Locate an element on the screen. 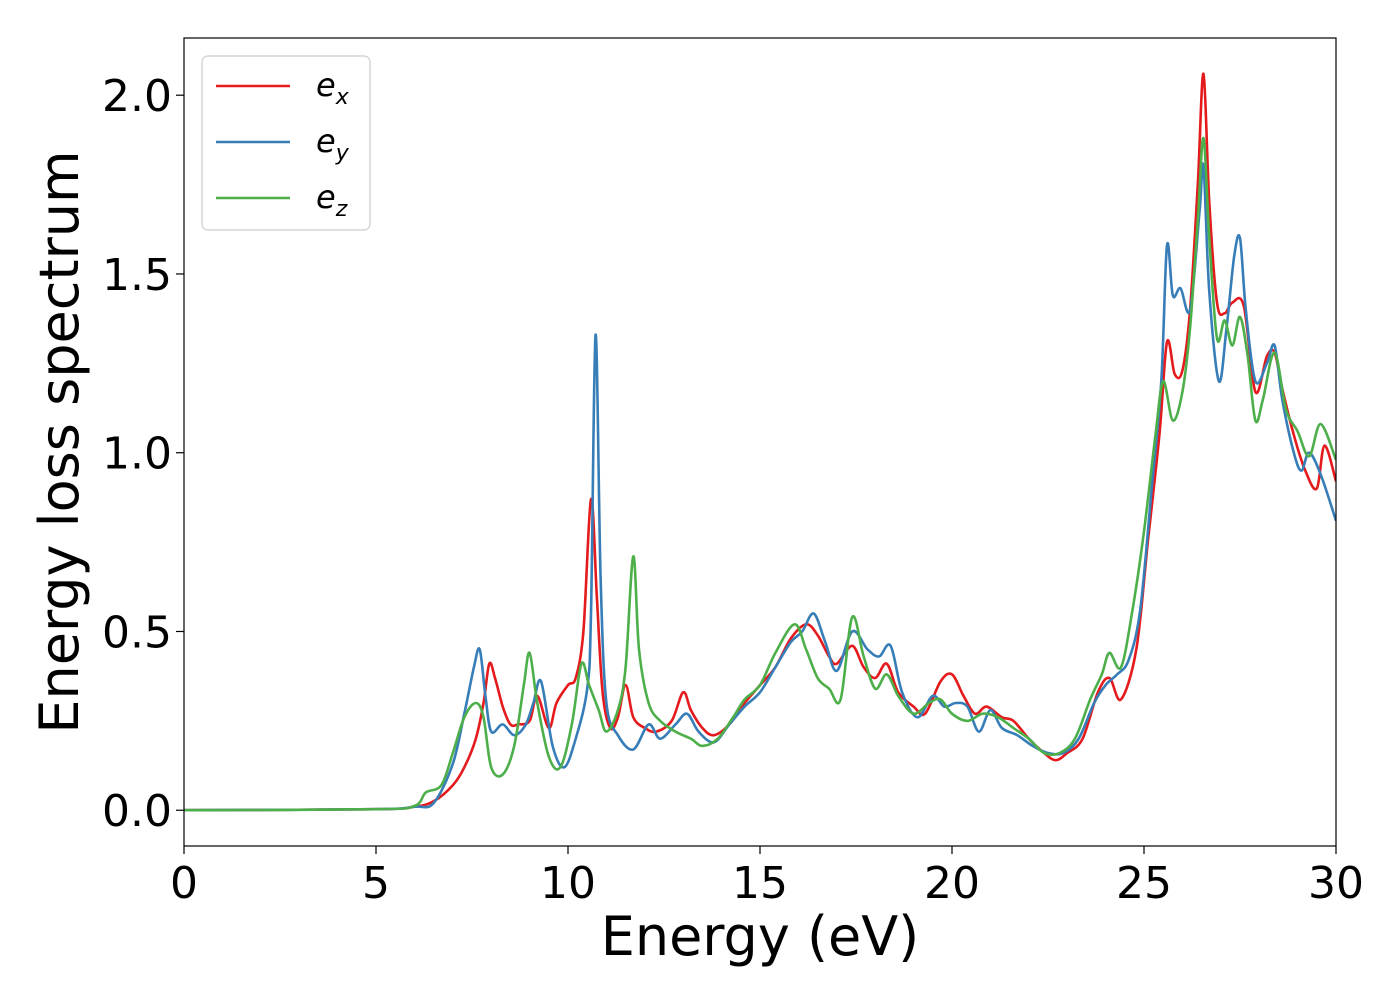 Image resolution: width=1400 pixels, height=1000 pixels. legend-label-e-z: ez is located at coordinates (332, 200).